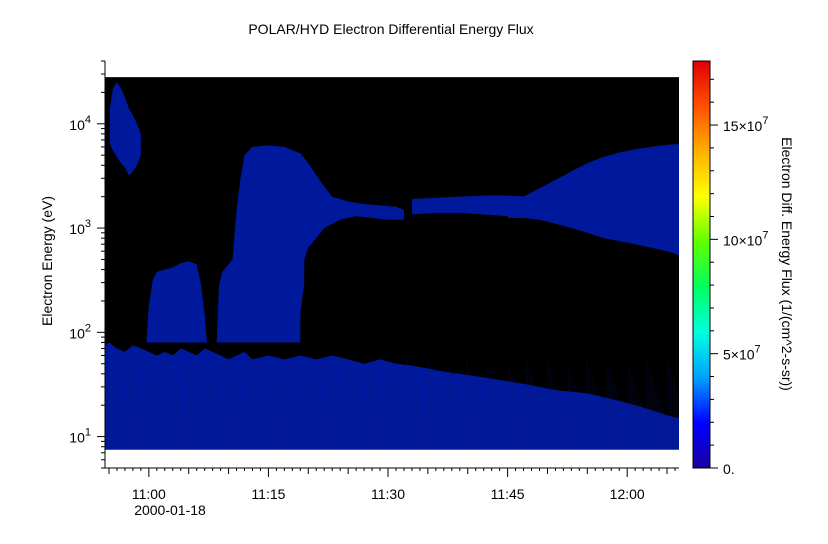  Describe the element at coordinates (268, 494) in the screenshot. I see `x-tick-label: 11:15` at that location.